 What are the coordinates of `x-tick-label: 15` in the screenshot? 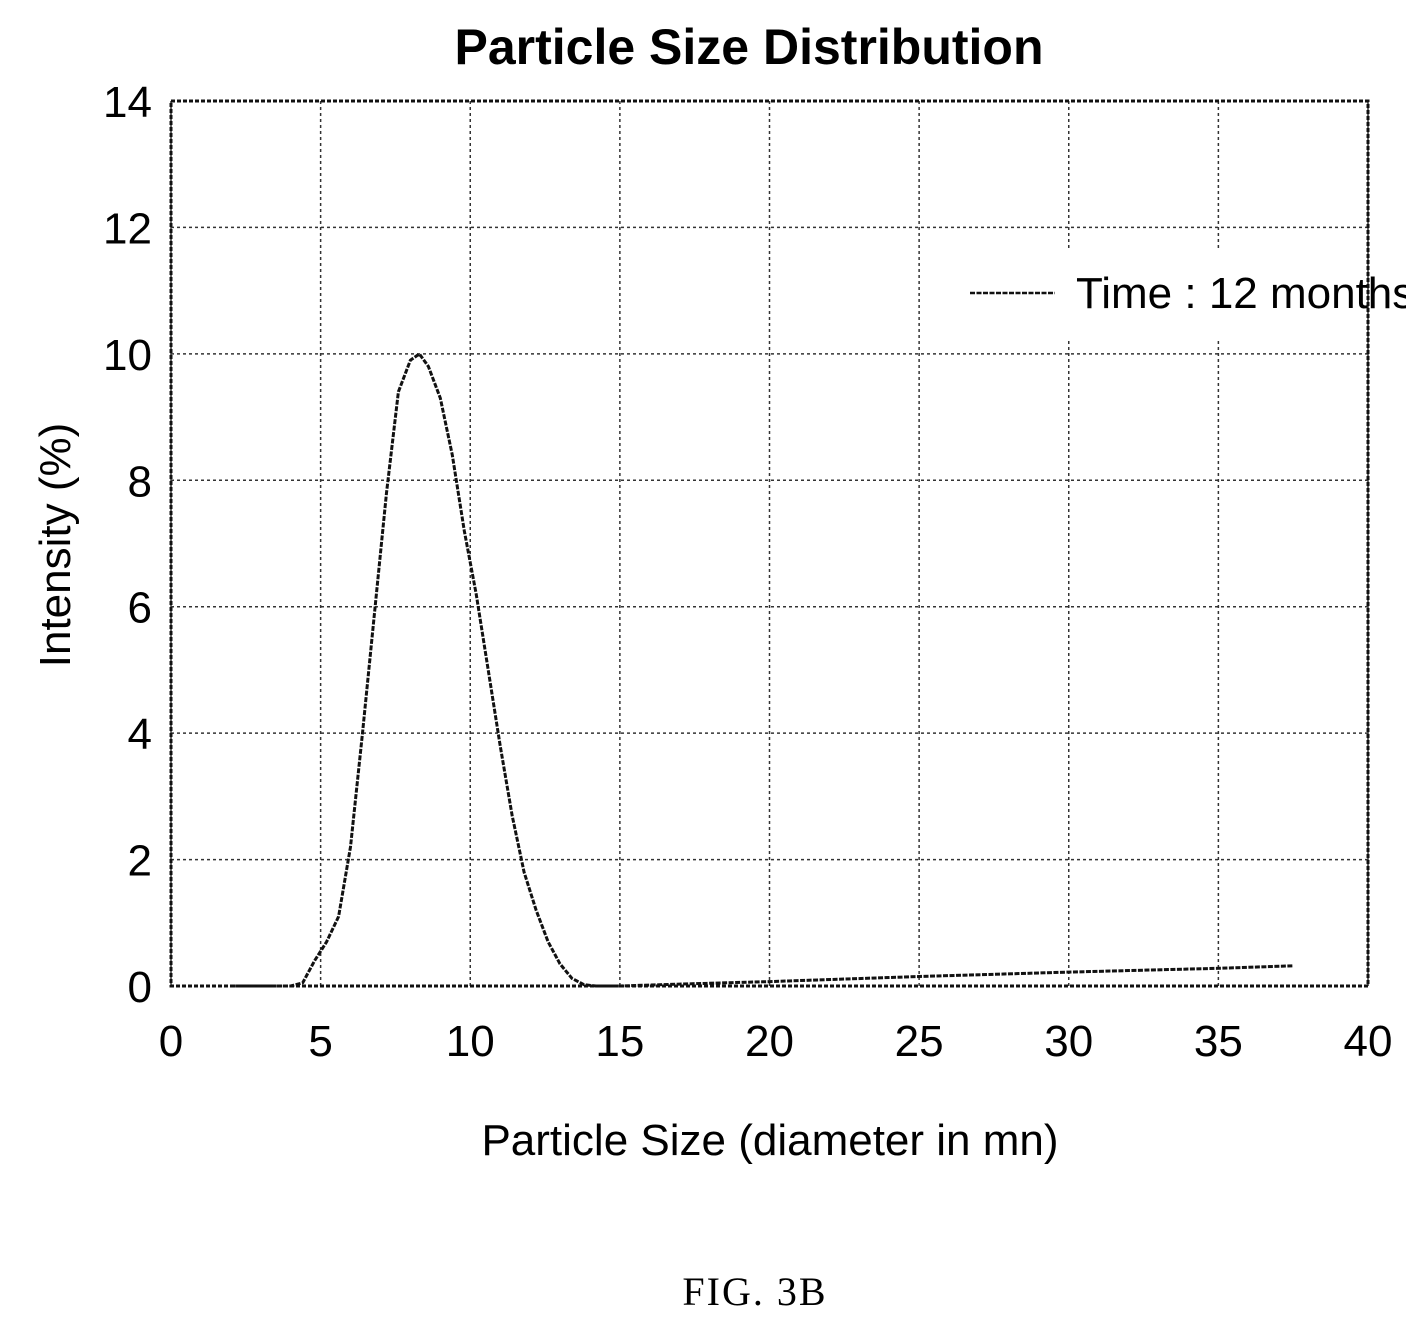 It's located at (619, 1041).